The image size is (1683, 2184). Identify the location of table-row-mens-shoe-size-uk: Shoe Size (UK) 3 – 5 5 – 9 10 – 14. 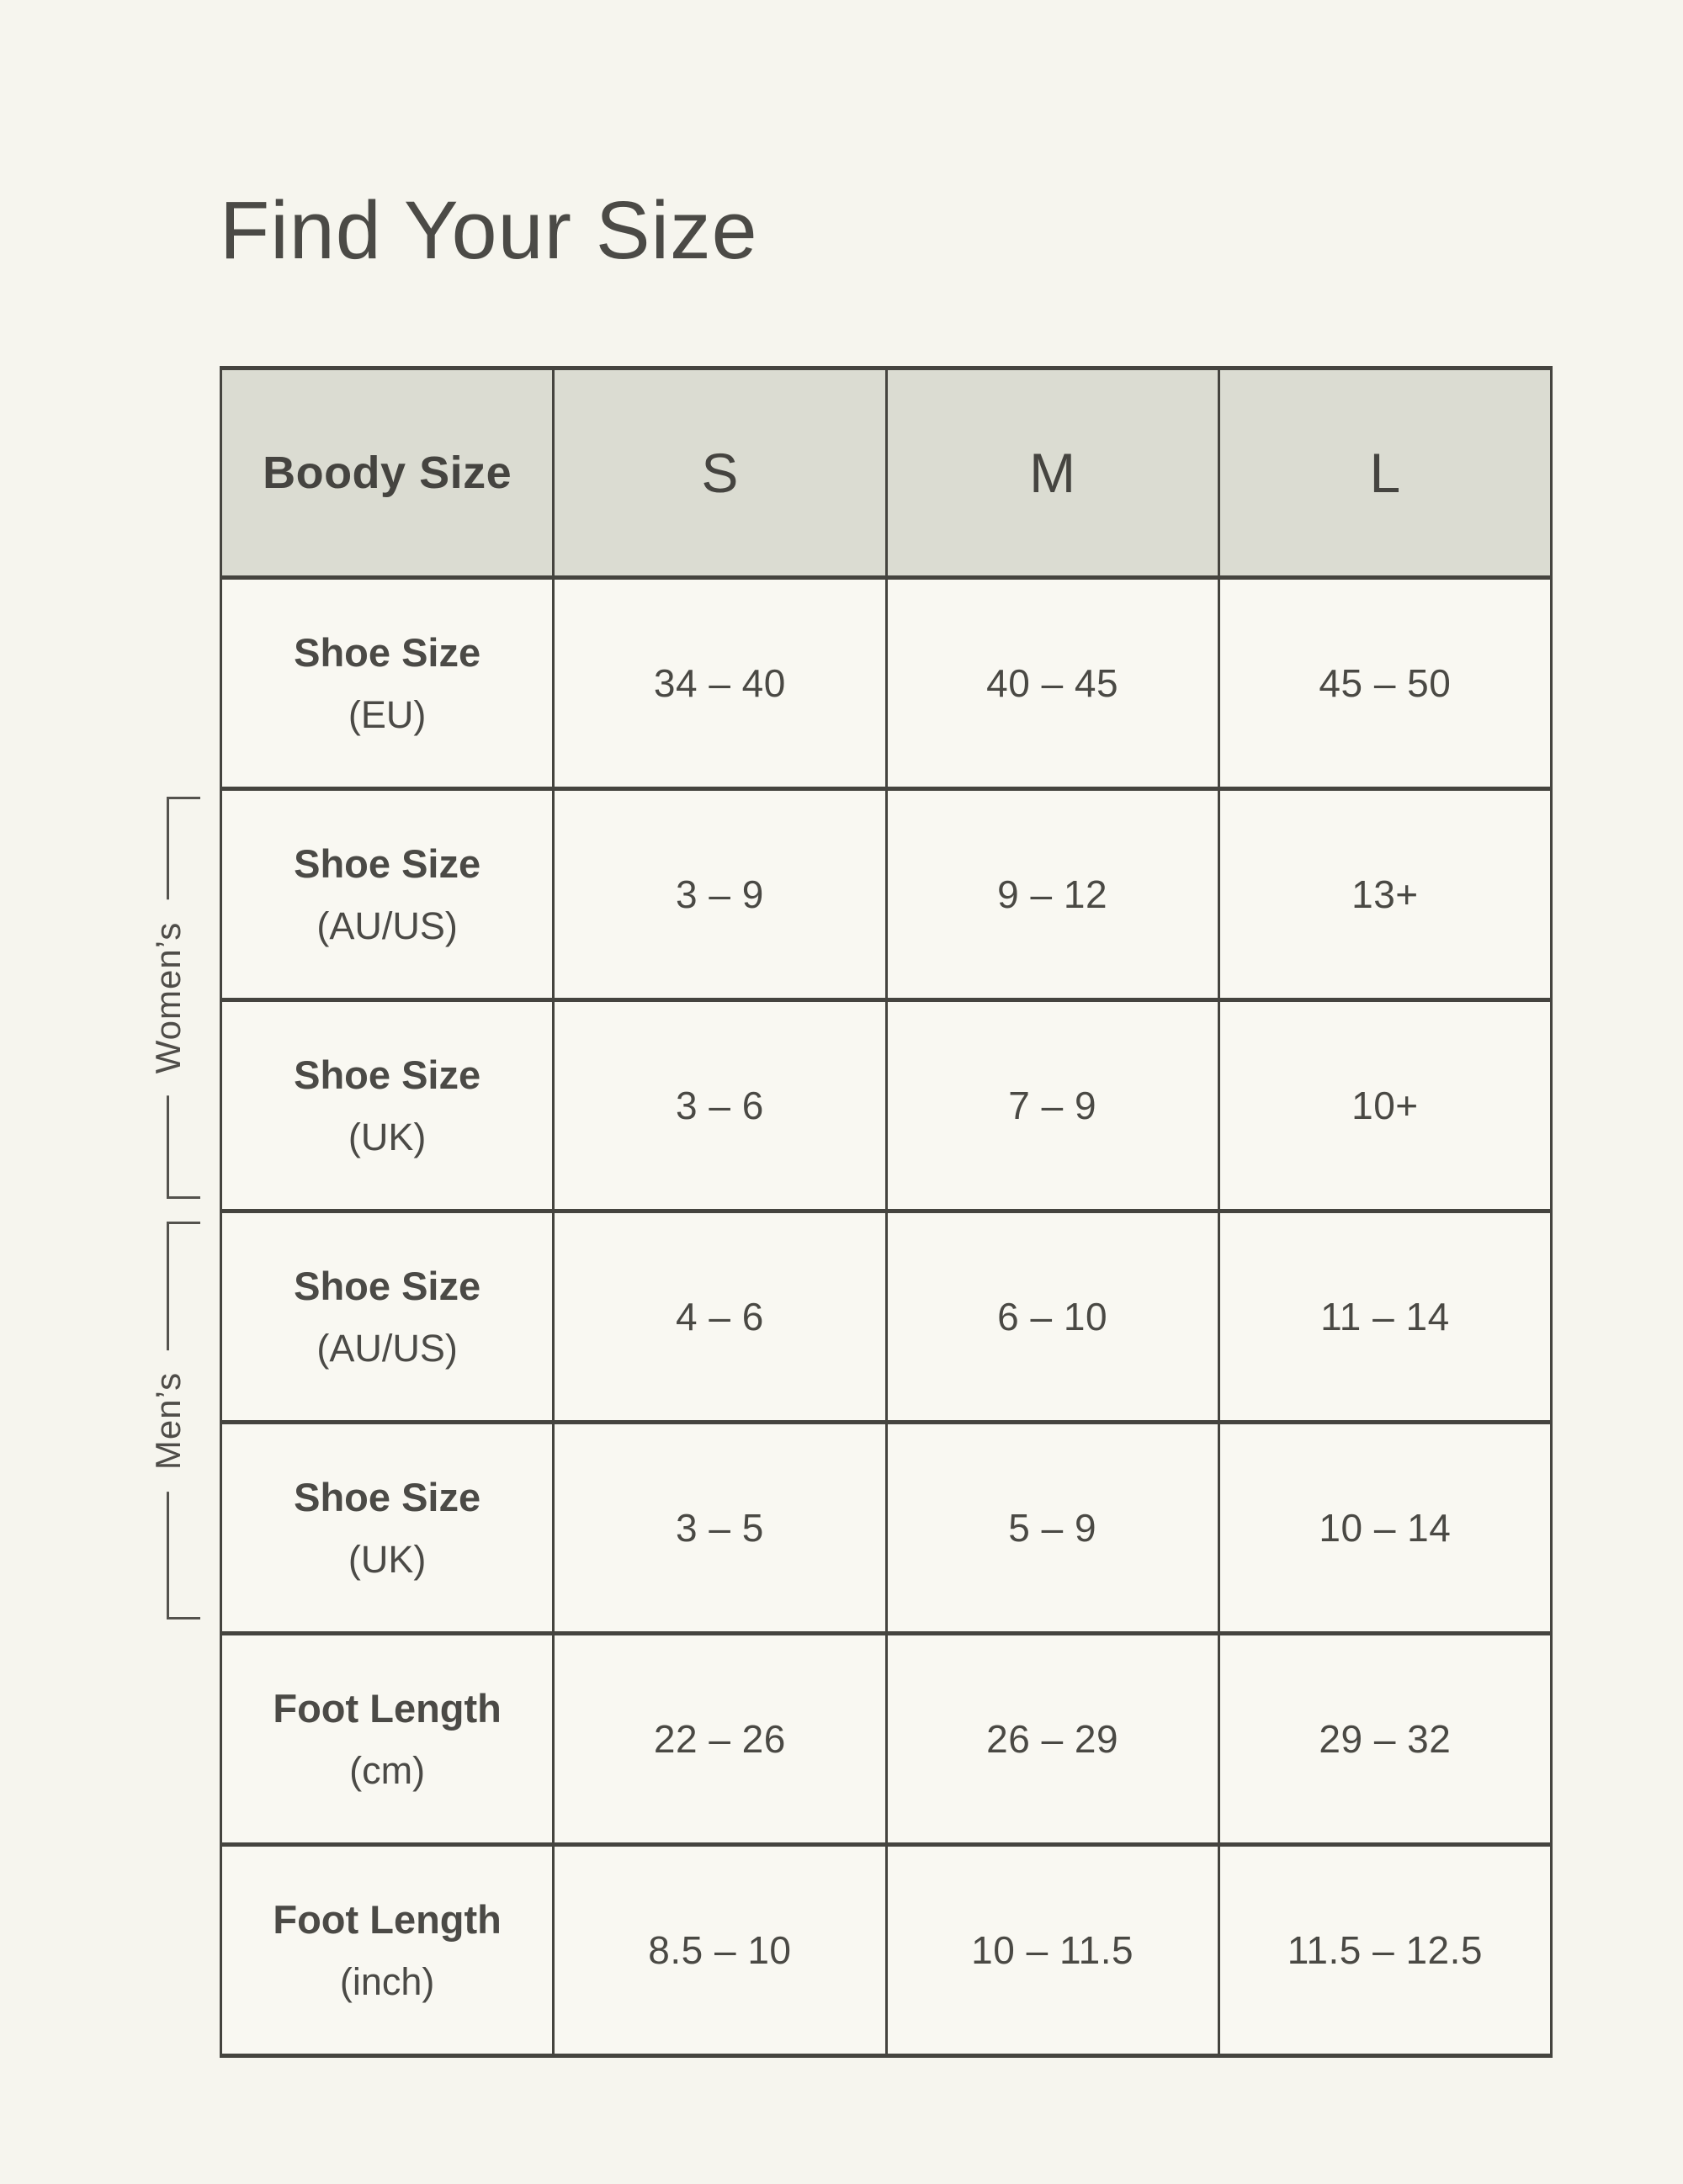
(886, 1527).